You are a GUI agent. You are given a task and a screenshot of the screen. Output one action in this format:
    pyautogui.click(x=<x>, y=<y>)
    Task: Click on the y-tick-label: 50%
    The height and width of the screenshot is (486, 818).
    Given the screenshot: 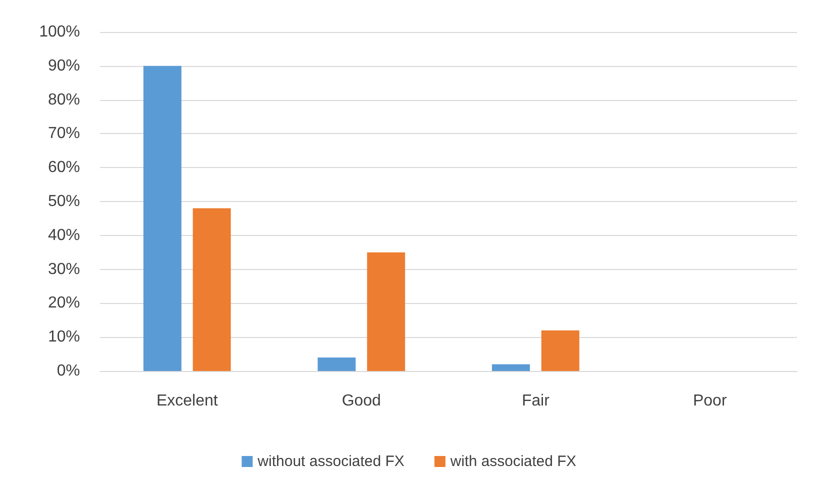 What is the action you would take?
    pyautogui.click(x=64, y=201)
    